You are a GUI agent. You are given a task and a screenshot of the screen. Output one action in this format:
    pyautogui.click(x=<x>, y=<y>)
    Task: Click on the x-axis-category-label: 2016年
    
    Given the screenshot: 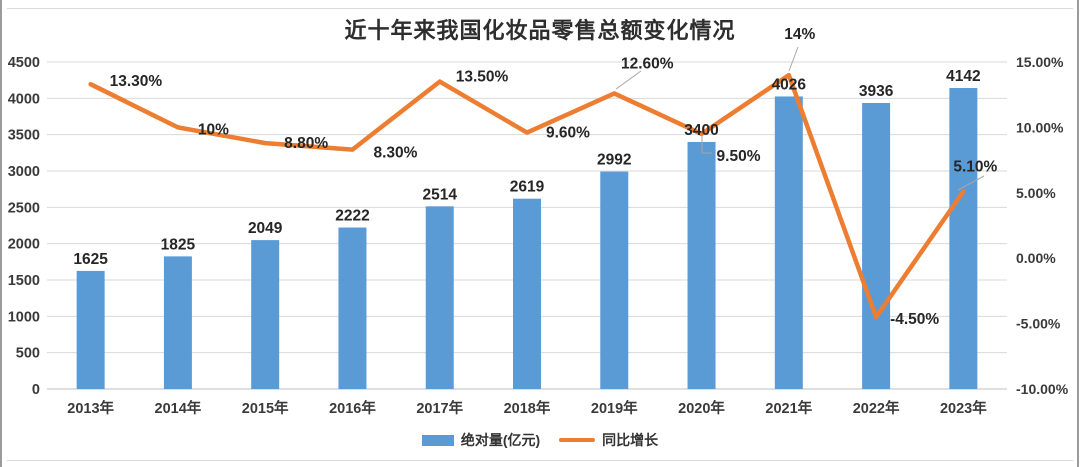 What is the action you would take?
    pyautogui.click(x=352, y=408)
    